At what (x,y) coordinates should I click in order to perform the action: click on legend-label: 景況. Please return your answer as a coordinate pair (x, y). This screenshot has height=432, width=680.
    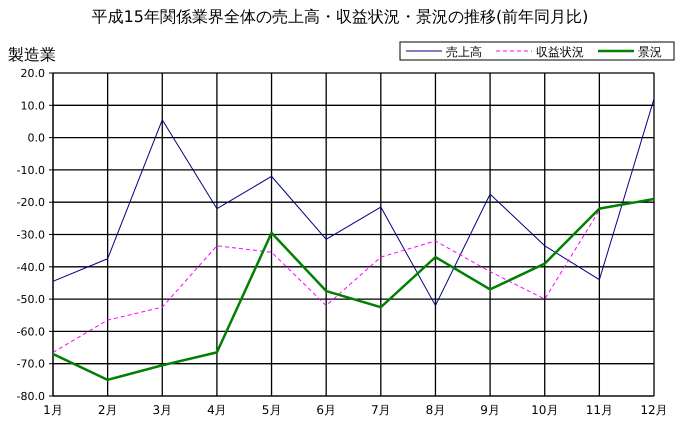
    Looking at the image, I should click on (650, 52).